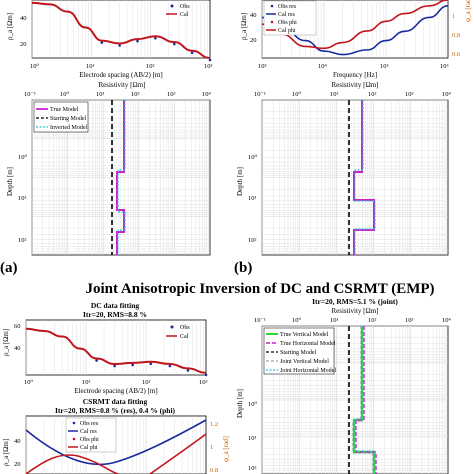  I want to click on joint-horizontal-model-line, so click(365, 400).